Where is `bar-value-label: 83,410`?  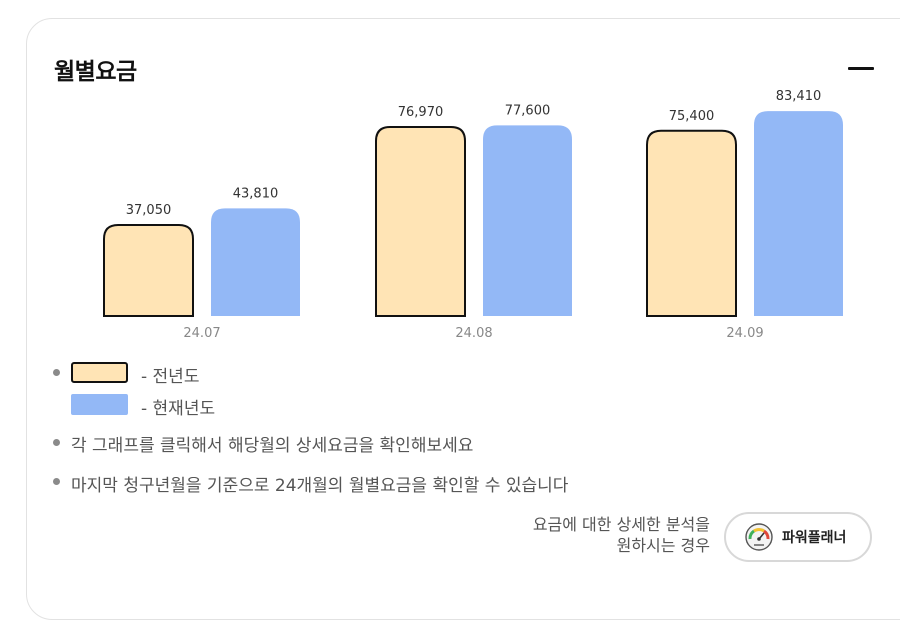 bar-value-label: 83,410 is located at coordinates (799, 96).